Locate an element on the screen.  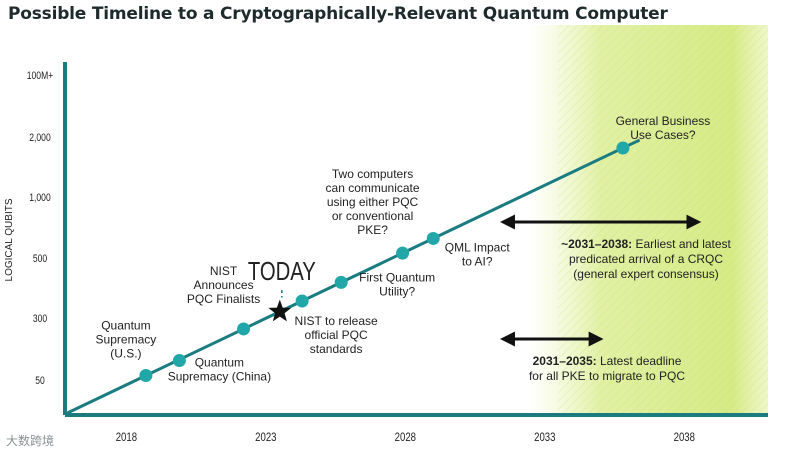
y-tick-label: 1,000 is located at coordinates (40, 198).